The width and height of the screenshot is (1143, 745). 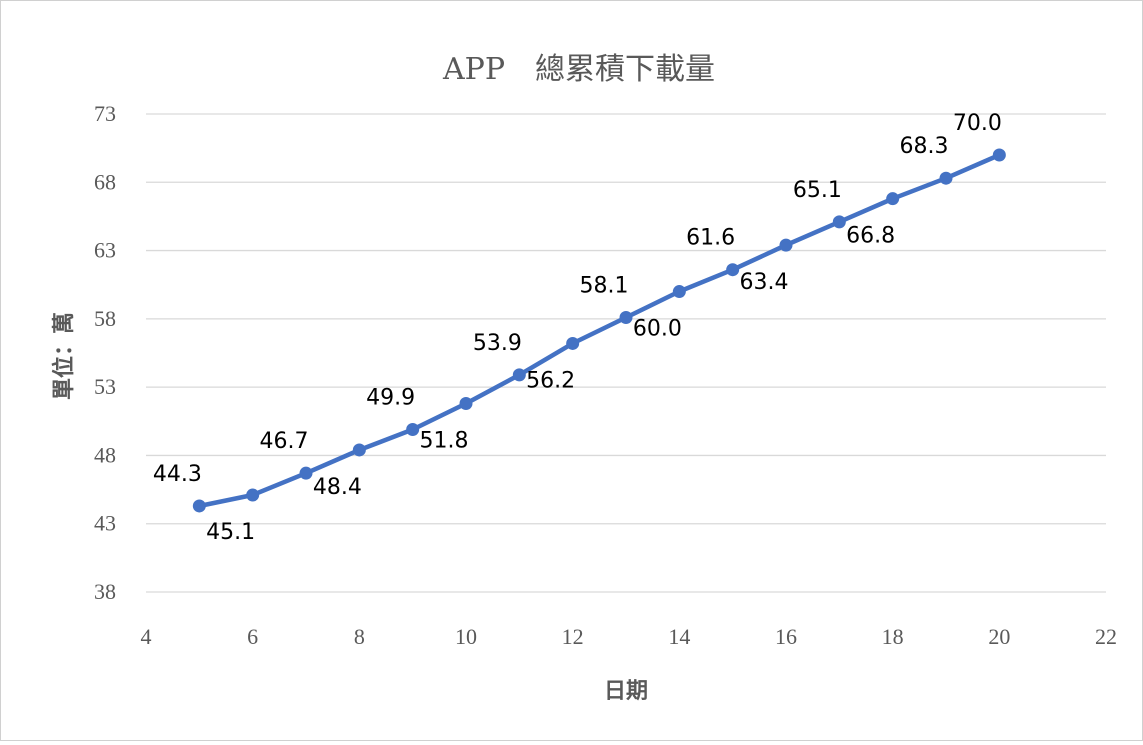 I want to click on data-label: 46.7, so click(x=284, y=441).